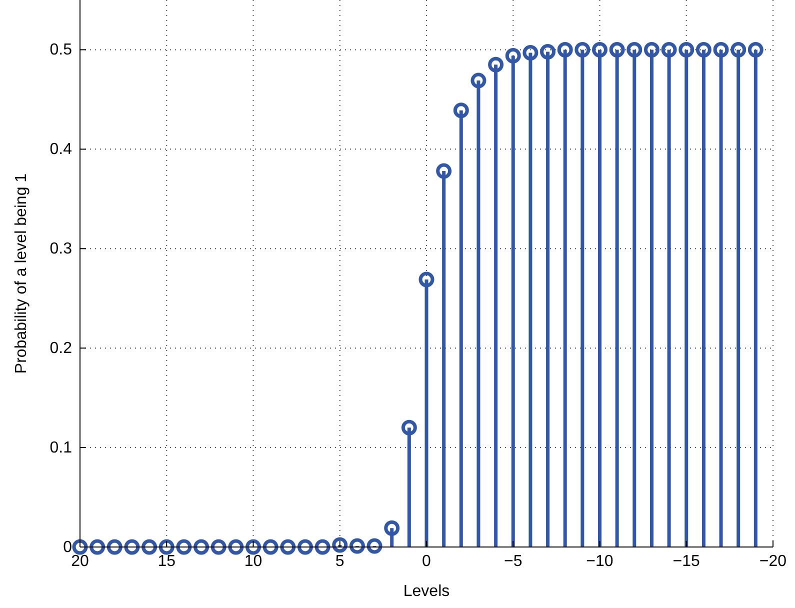  I want to click on x-tick-label: 15, so click(167, 561).